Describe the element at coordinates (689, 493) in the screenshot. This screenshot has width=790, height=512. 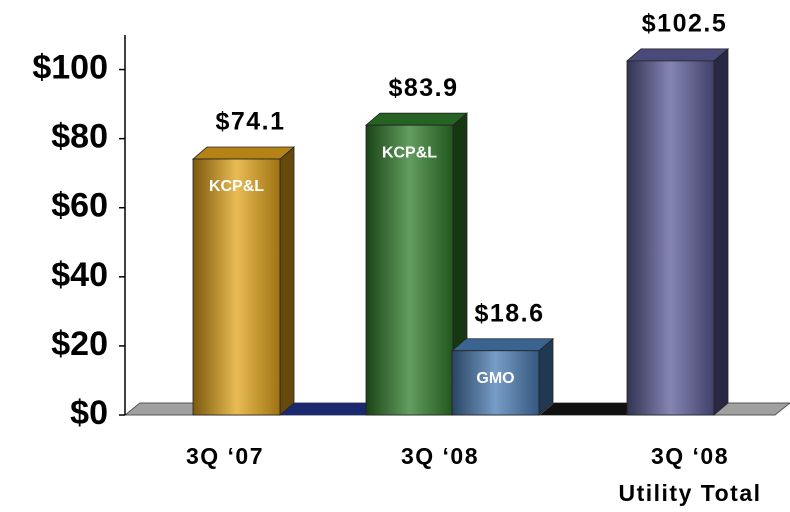
I see `x-tick-label: Utility Total` at that location.